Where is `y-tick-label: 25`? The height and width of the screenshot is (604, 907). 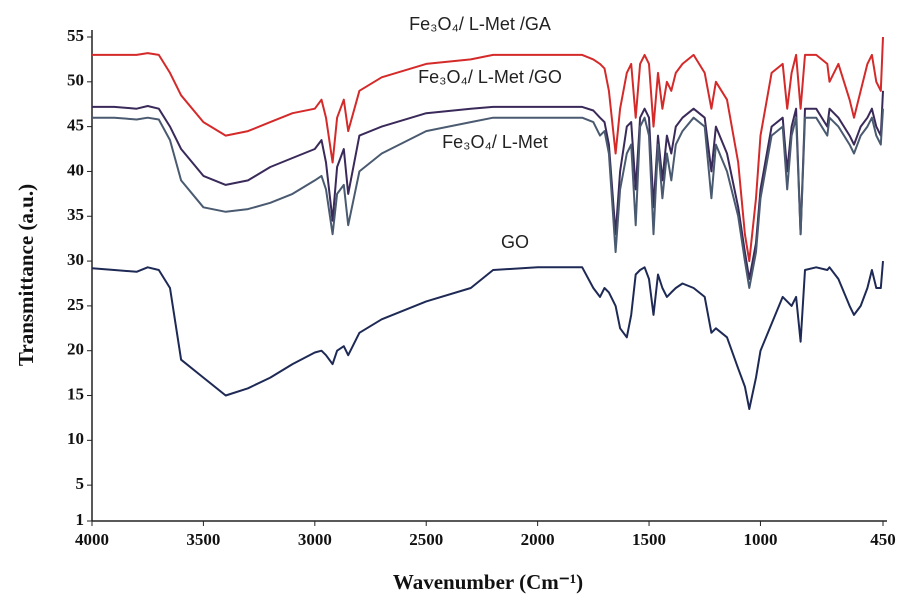 y-tick-label: 25 is located at coordinates (75, 304).